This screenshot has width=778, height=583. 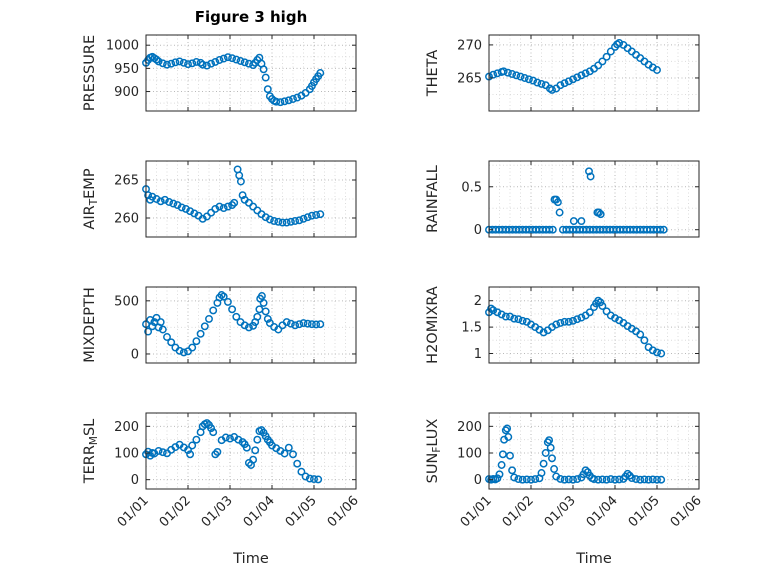 What do you see at coordinates (469, 78) in the screenshot?
I see `y-tick-label: 265` at bounding box center [469, 78].